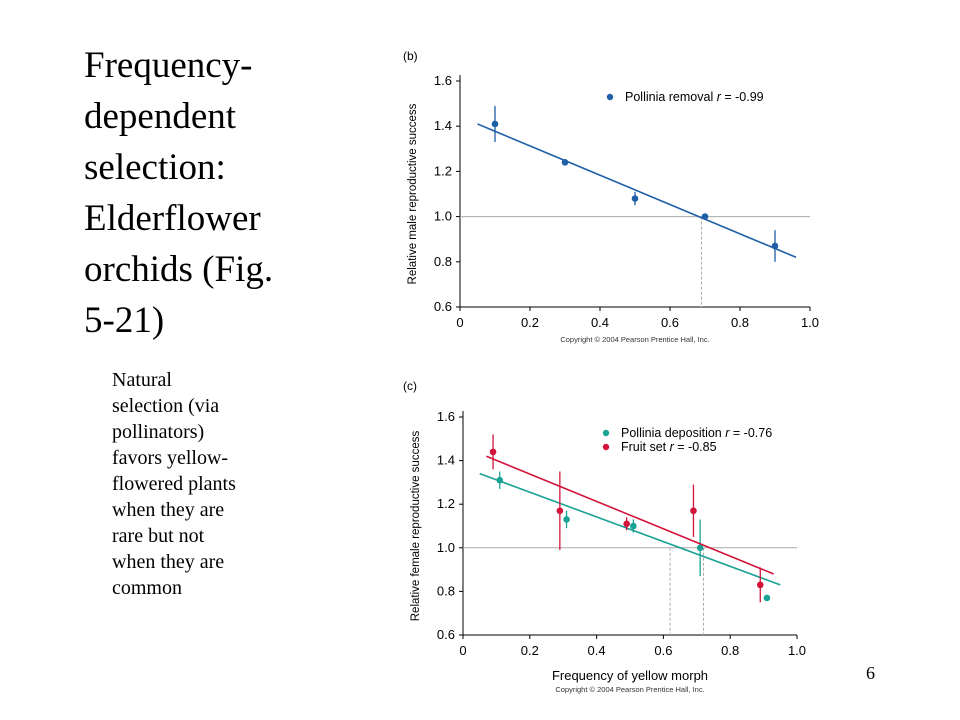  Describe the element at coordinates (155, 167) in the screenshot. I see `title-line: selection:` at that location.